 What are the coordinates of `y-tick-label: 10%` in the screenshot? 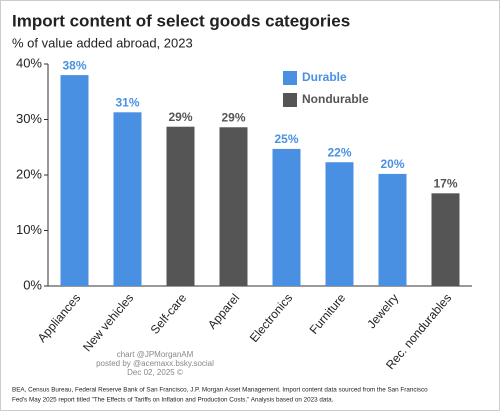 It's located at (29, 229).